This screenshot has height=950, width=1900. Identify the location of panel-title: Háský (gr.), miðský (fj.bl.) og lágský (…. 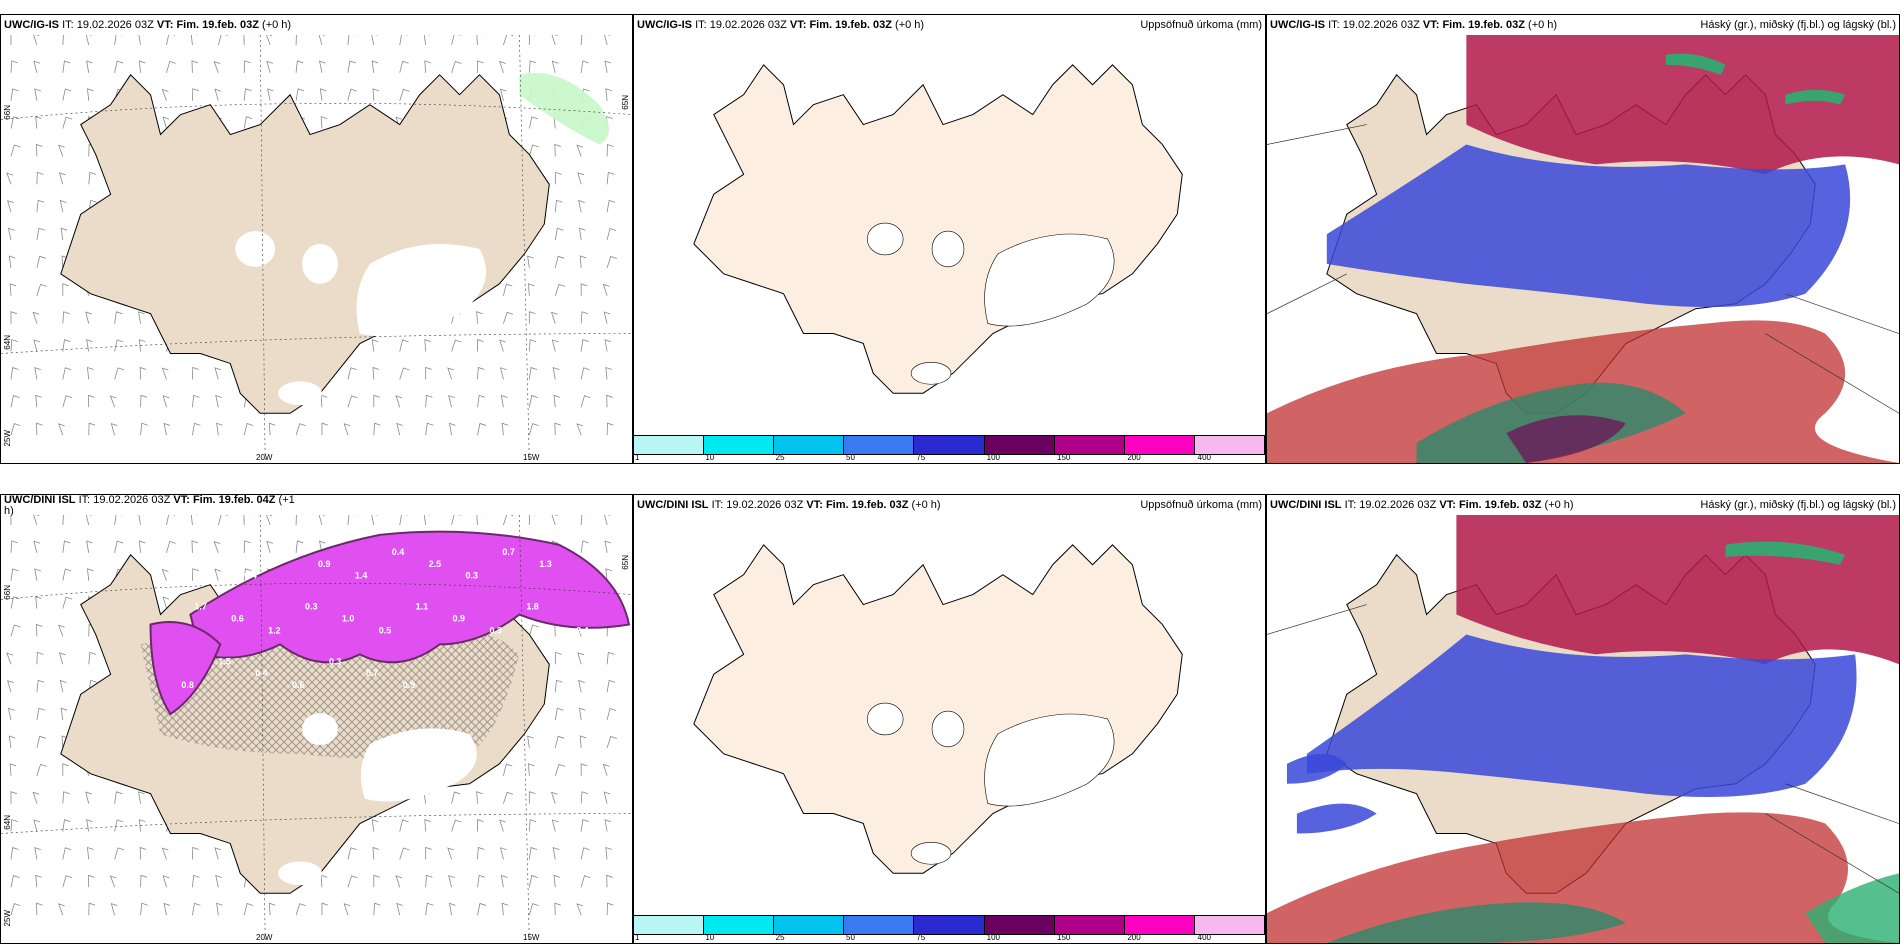
(1798, 505).